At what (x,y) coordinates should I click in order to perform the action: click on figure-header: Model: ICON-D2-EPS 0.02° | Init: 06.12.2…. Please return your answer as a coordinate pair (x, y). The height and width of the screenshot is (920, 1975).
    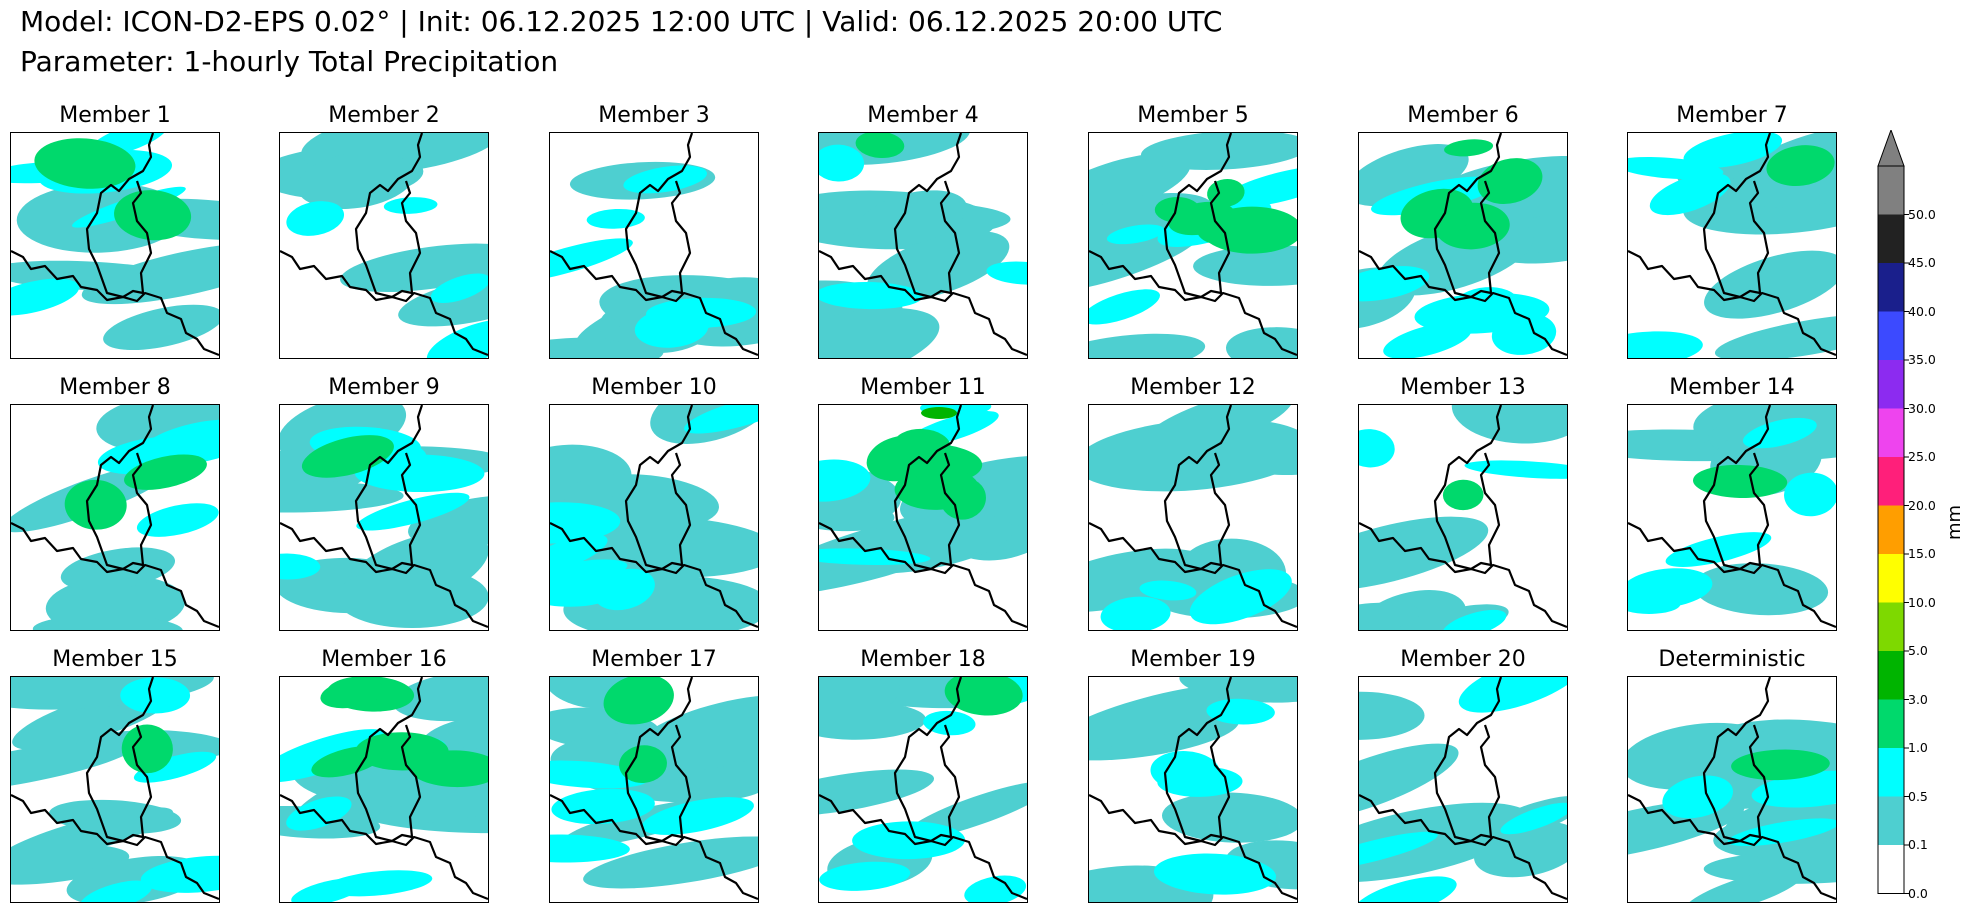
    Looking at the image, I should click on (621, 42).